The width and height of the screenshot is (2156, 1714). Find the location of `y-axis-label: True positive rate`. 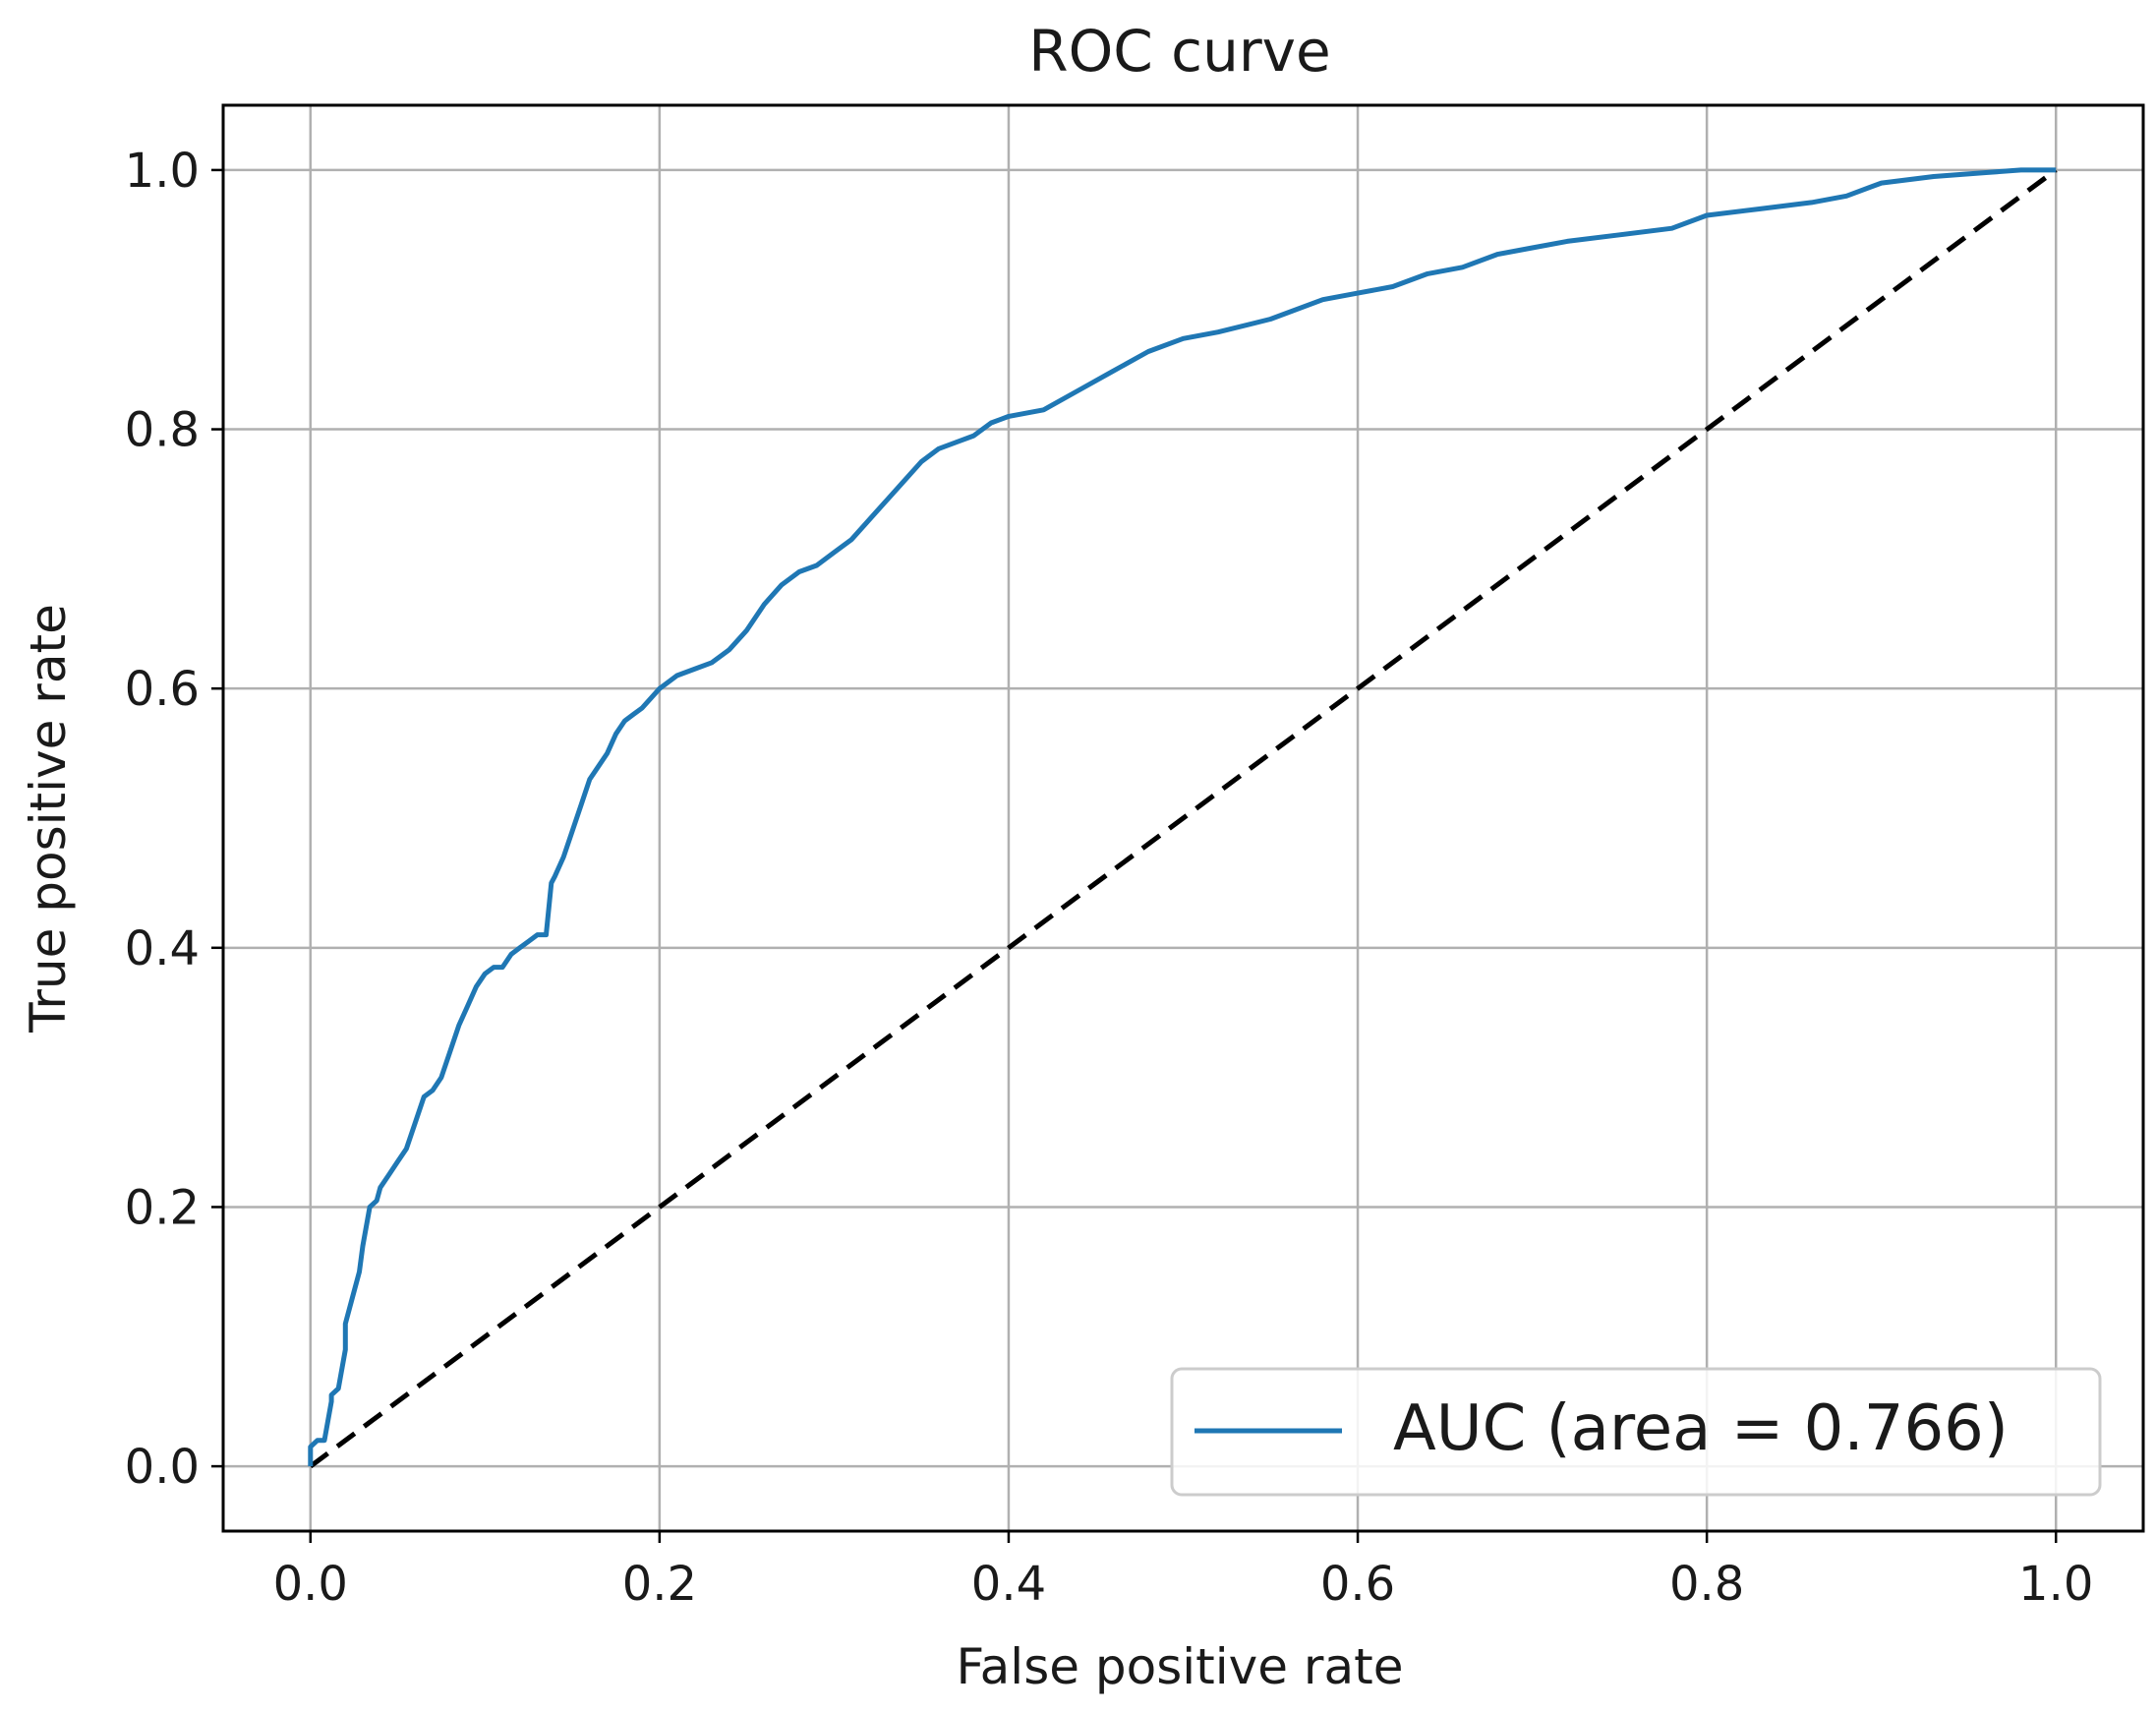

y-axis-label: True positive rate is located at coordinates (48, 819).